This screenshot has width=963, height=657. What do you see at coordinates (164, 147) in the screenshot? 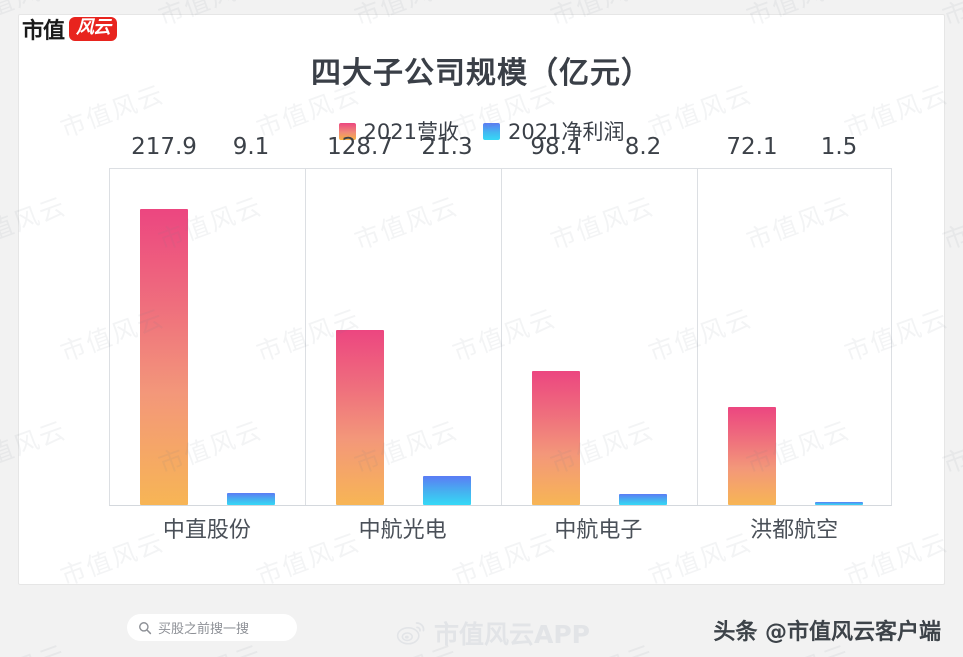
I see `bar-value-revenue: 217.9` at bounding box center [164, 147].